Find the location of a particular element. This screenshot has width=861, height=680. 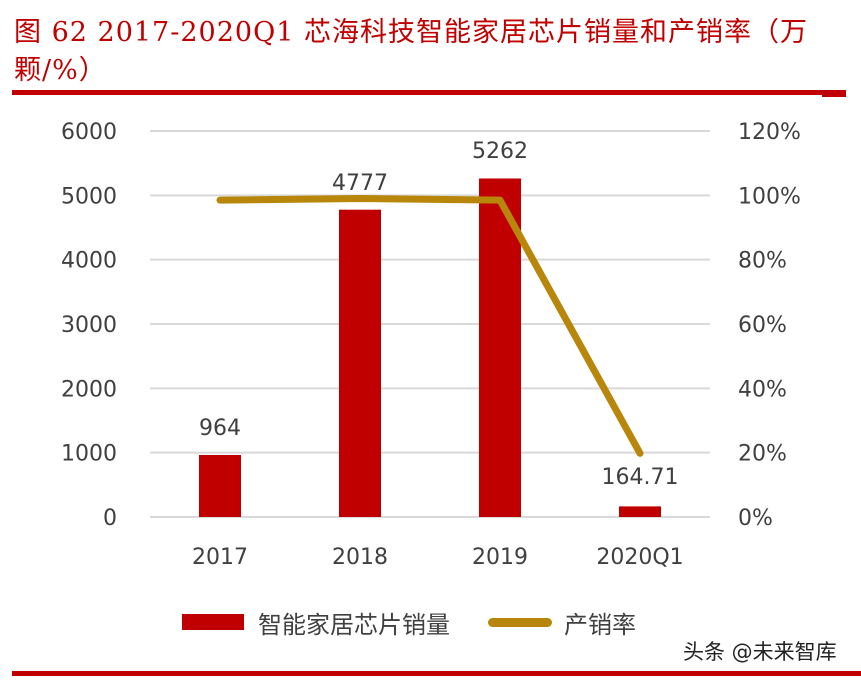

x-category-label: 2017 is located at coordinates (220, 557).